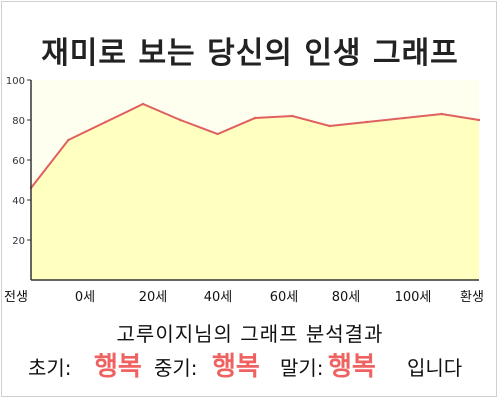 The width and height of the screenshot is (500, 400). Describe the element at coordinates (15, 81) in the screenshot. I see `y-tick-label-100: 100` at that location.